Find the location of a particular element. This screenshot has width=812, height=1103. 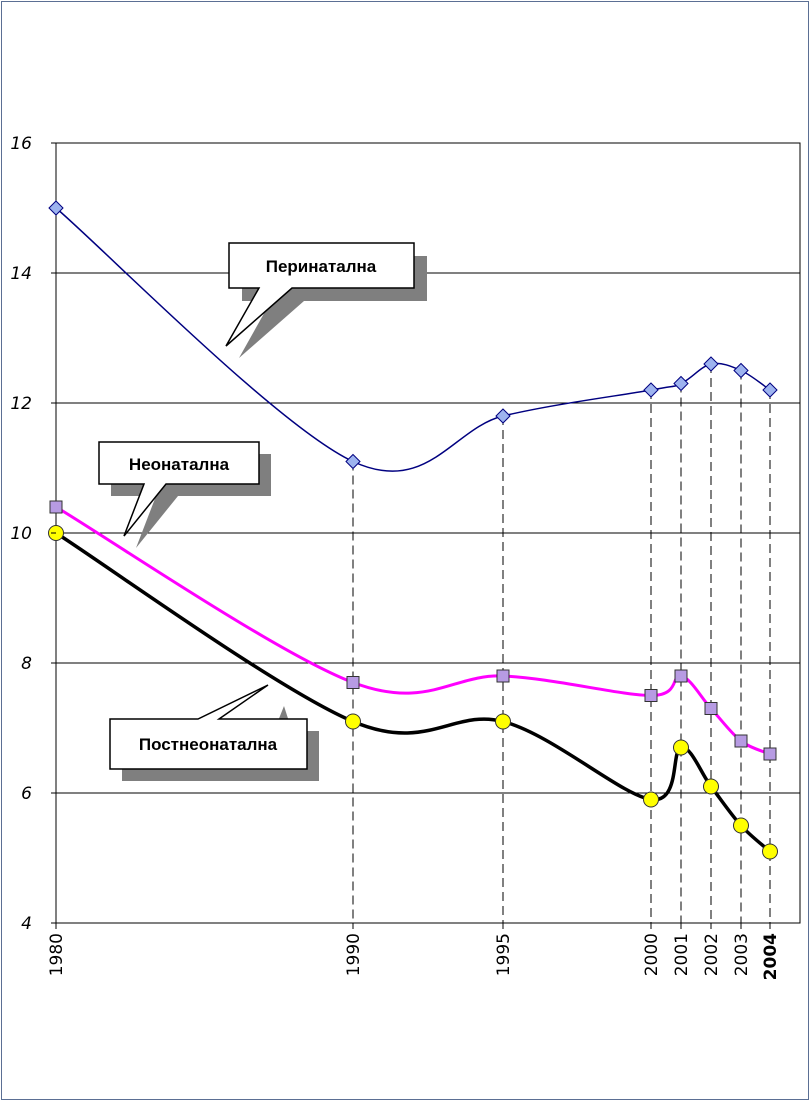

series-2-point-1995 is located at coordinates (503, 721).